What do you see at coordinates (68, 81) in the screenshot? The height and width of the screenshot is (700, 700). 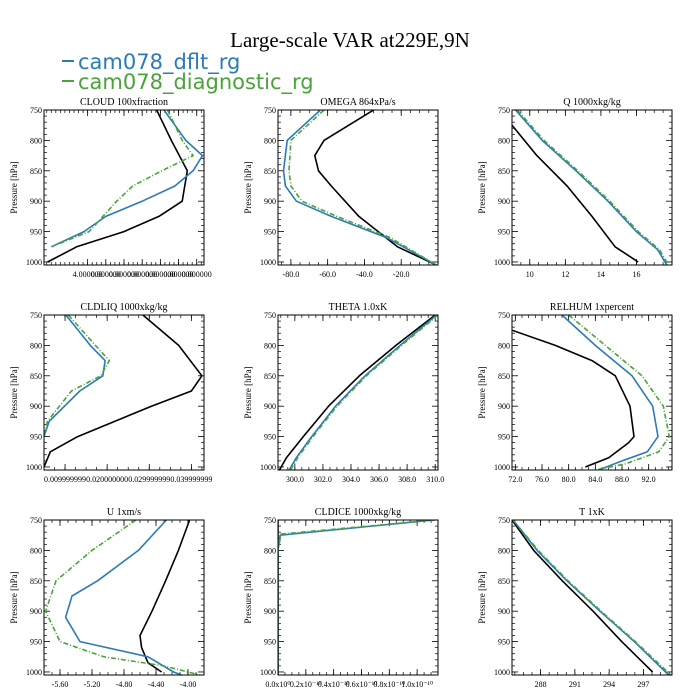 I see `legend-swatch-diagnostic` at bounding box center [68, 81].